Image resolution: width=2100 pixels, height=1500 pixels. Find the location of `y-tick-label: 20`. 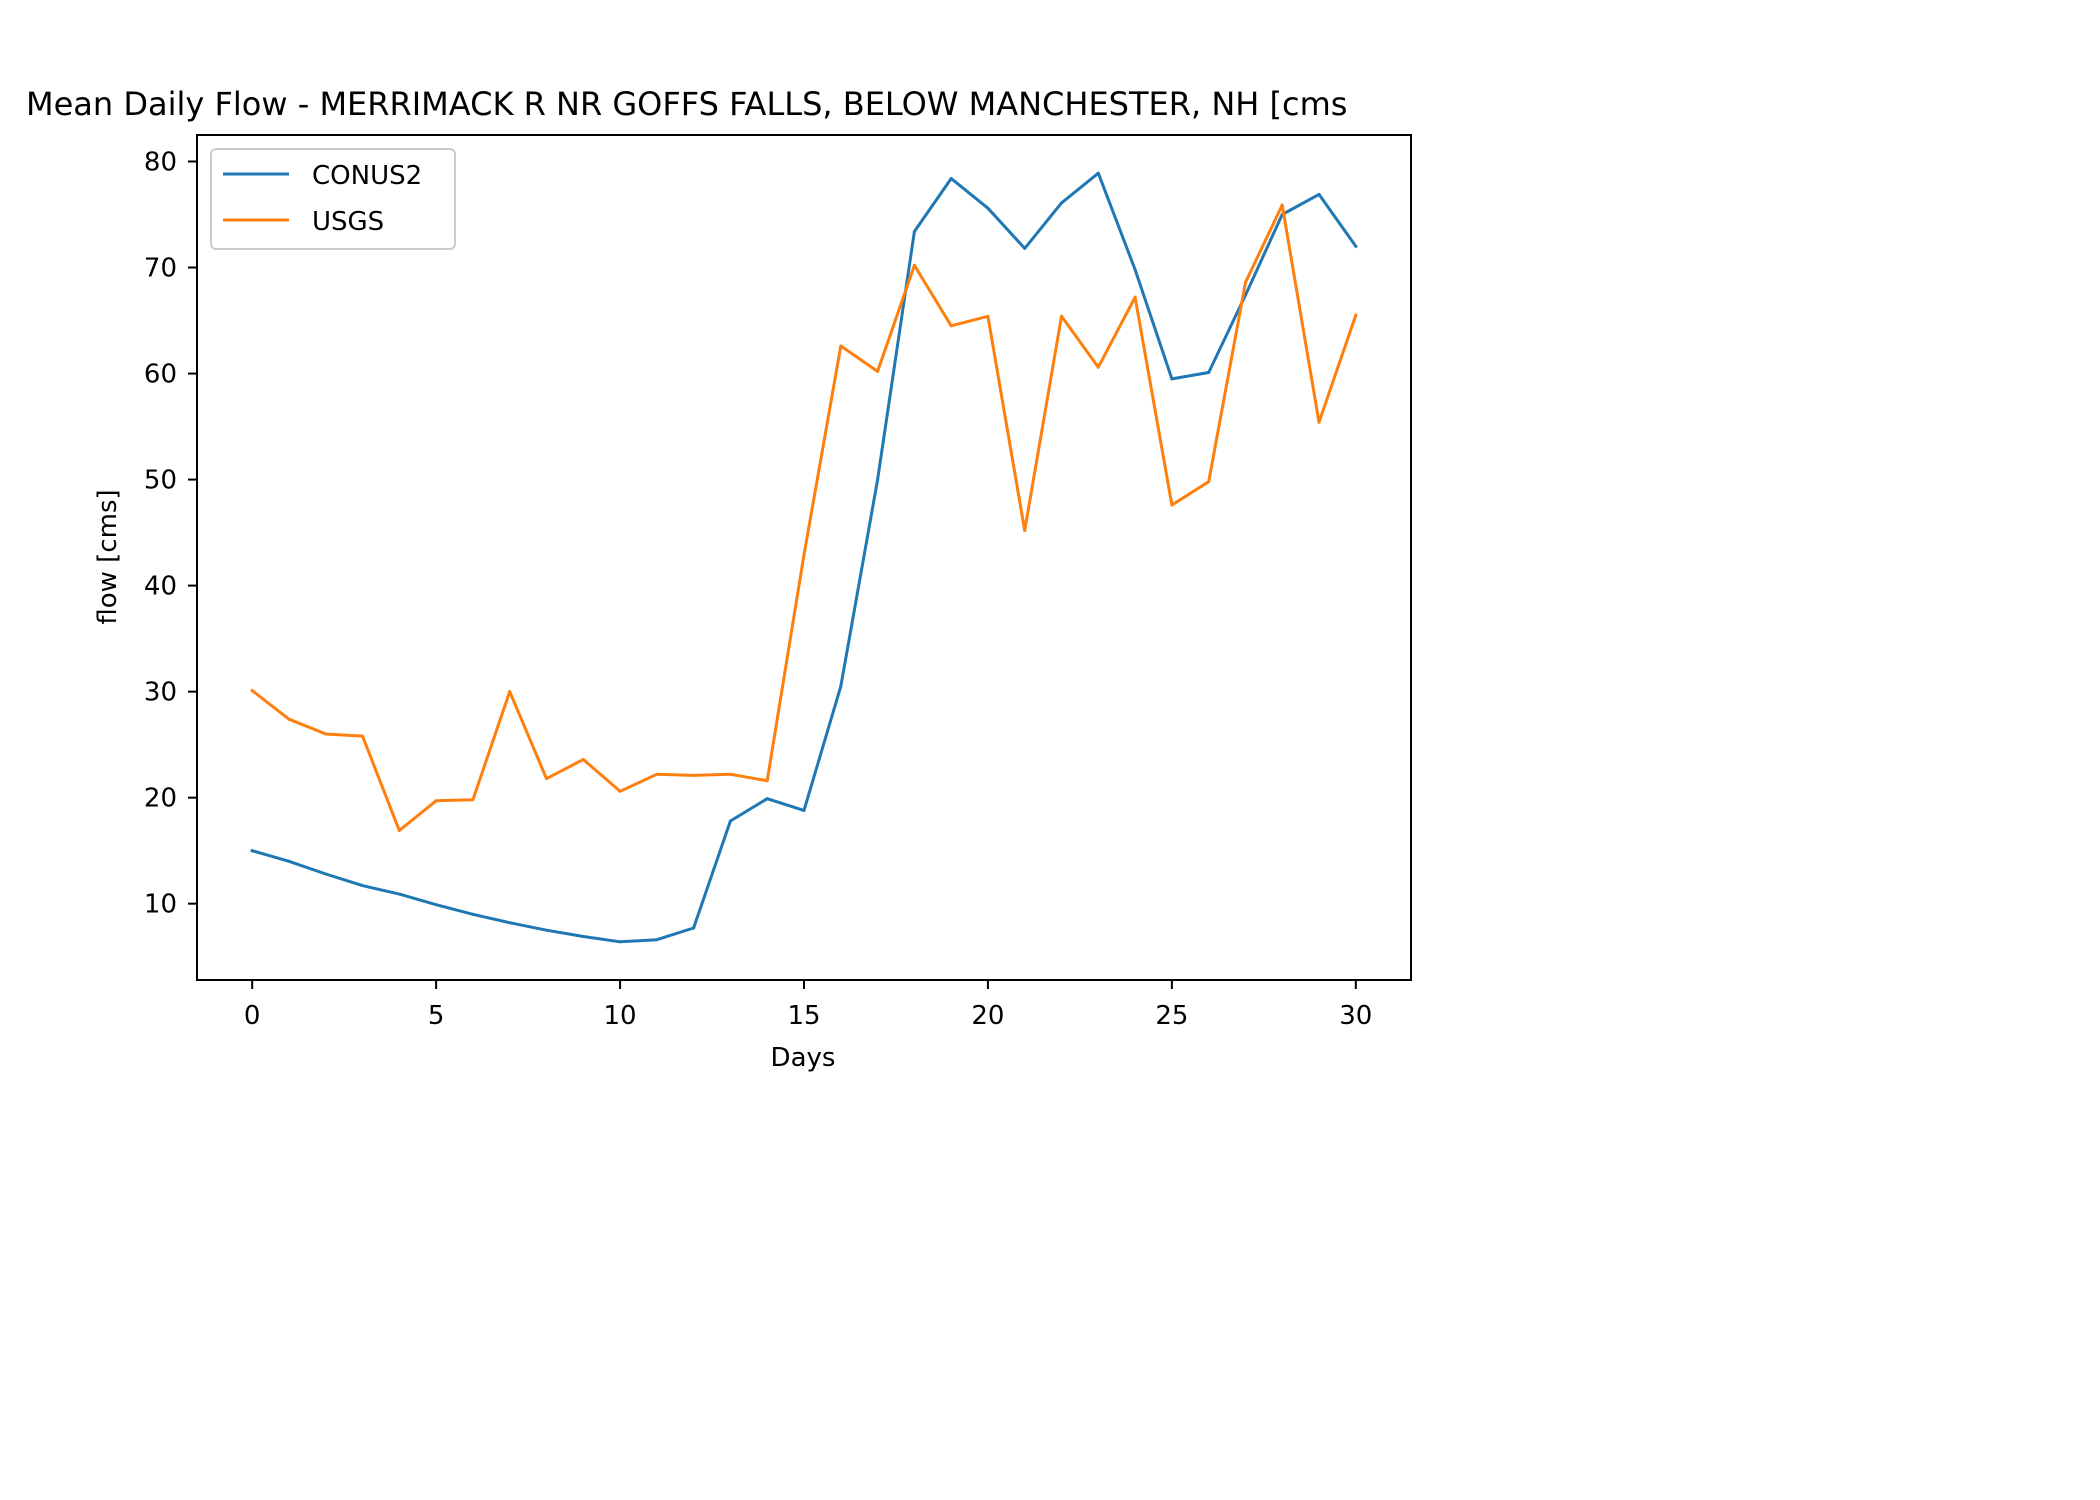

y-tick-label: 20 is located at coordinates (160, 799).